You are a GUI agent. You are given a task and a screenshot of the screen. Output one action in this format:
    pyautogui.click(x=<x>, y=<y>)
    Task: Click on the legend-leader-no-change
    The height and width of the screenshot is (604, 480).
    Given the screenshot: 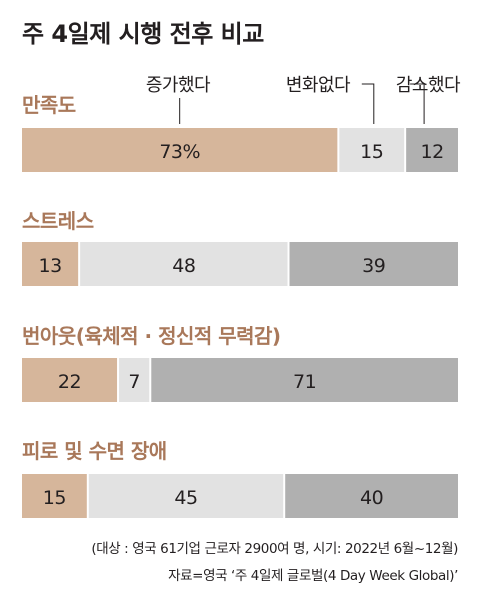 What is the action you would take?
    pyautogui.click(x=368, y=103)
    